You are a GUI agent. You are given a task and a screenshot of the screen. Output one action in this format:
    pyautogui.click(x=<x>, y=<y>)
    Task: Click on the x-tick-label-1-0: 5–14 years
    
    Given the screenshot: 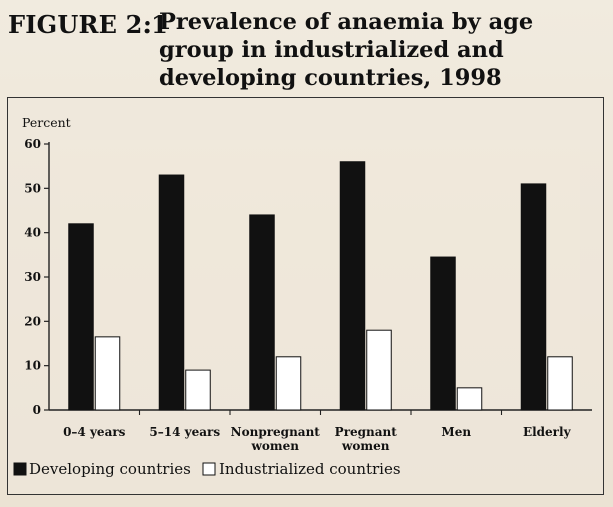 What is the action you would take?
    pyautogui.click(x=184, y=432)
    